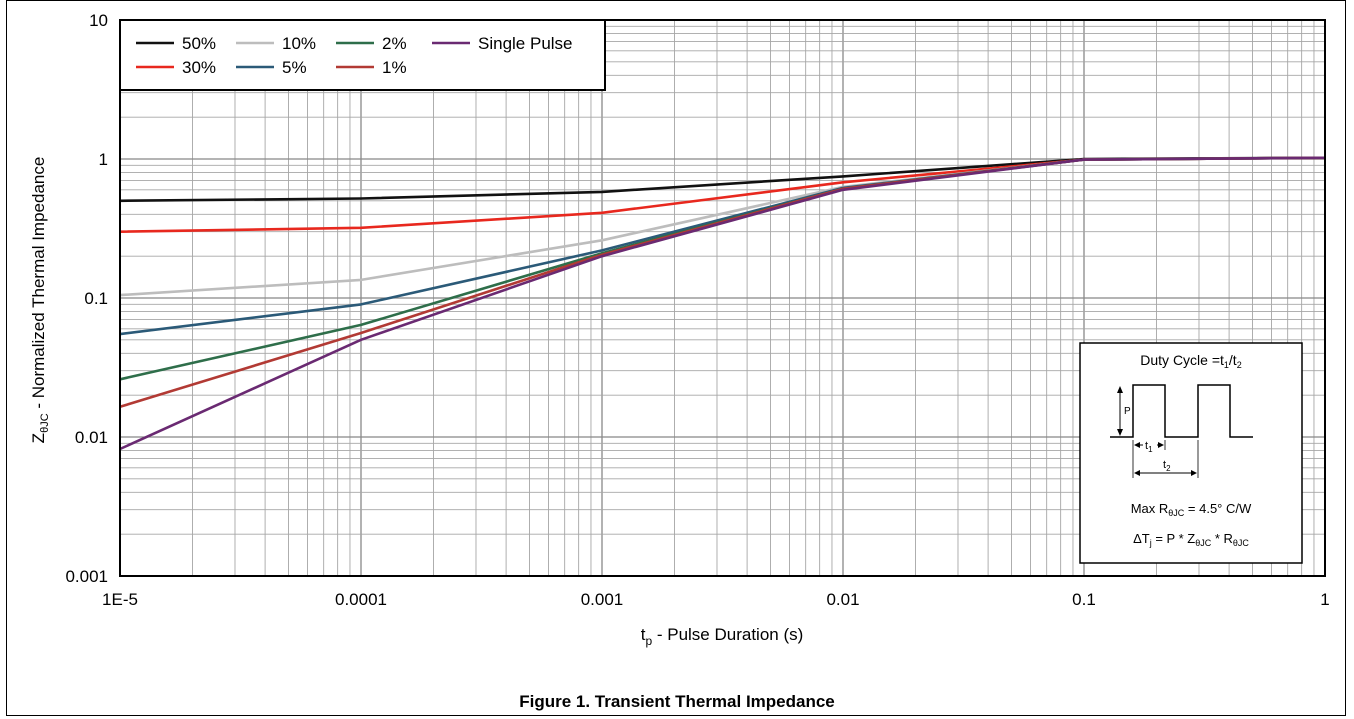 The height and width of the screenshot is (719, 1354). Describe the element at coordinates (1203, 543) in the screenshot. I see `dtj-sub2: θJC` at that location.